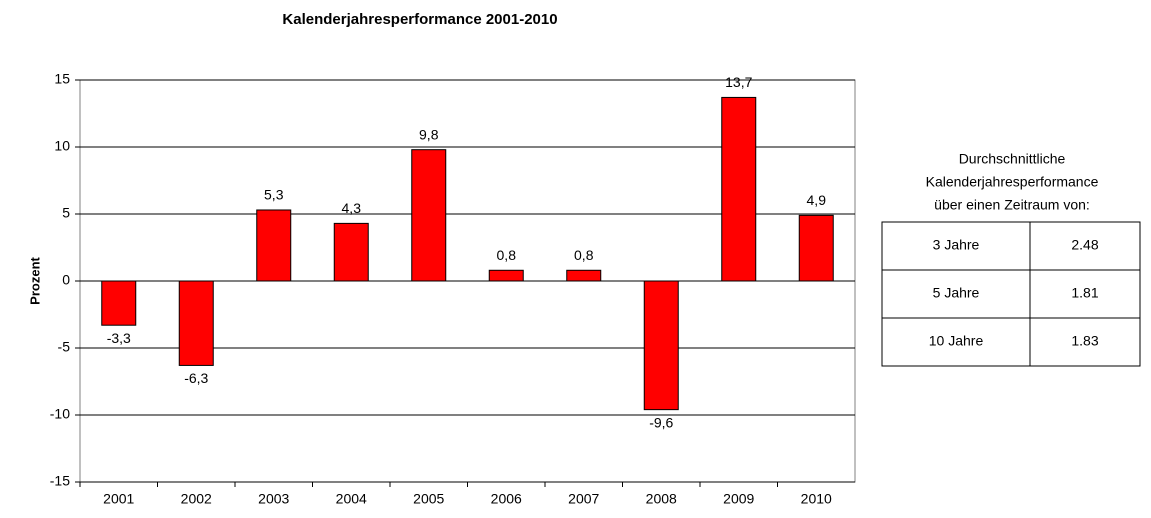 This screenshot has width=1151, height=518. What do you see at coordinates (1012, 182) in the screenshot?
I see `table-title: Kalenderjahresperformance` at bounding box center [1012, 182].